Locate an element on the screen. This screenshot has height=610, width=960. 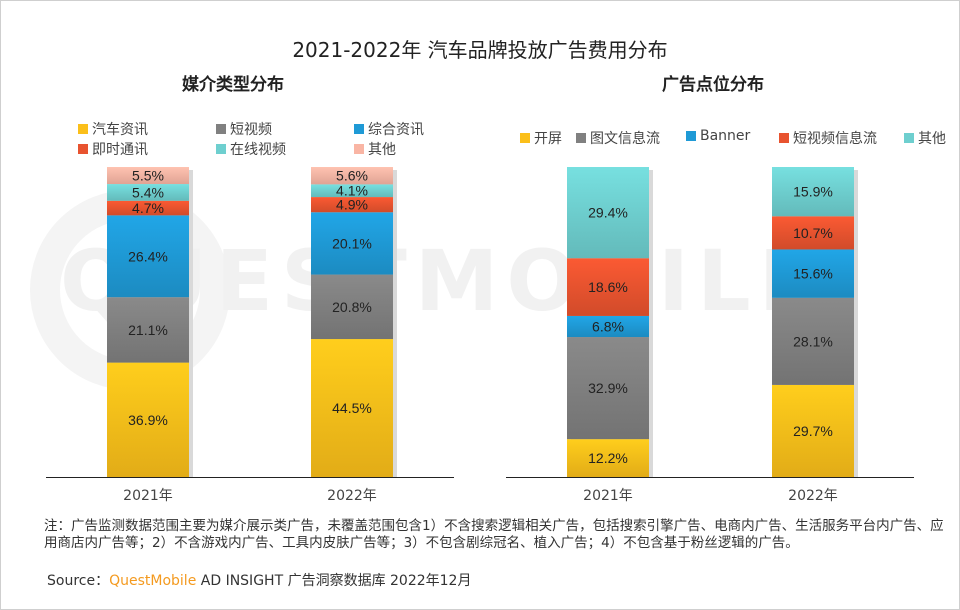
source-brand: QuestMobile is located at coordinates (153, 581).